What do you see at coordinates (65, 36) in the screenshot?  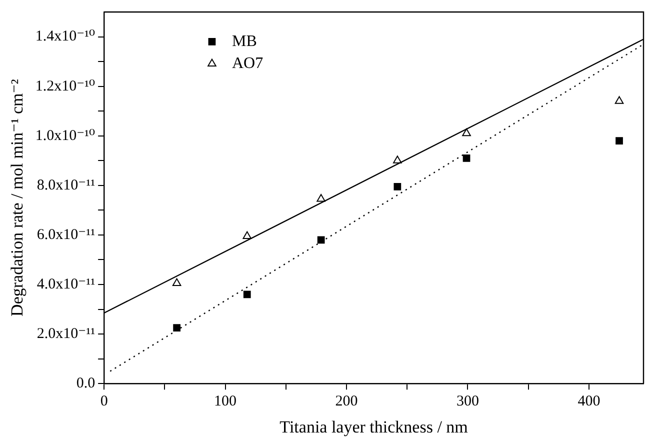 I see `y-tick-label: 1.4x10⁻¹⁰` at bounding box center [65, 36].